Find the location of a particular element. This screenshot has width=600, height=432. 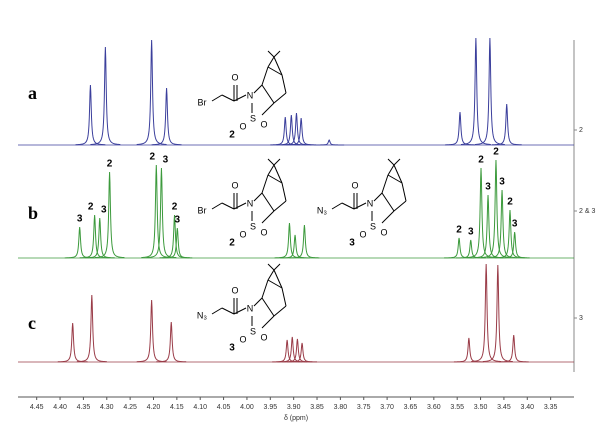

atom: Br is located at coordinates (202, 102).